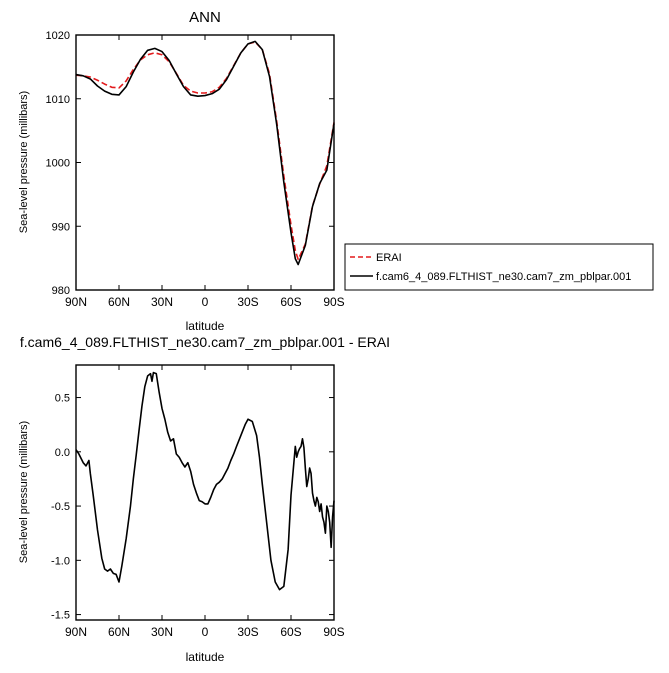 The height and width of the screenshot is (673, 669). What do you see at coordinates (290, 302) in the screenshot?
I see `top-x-tick-label: 60S` at bounding box center [290, 302].